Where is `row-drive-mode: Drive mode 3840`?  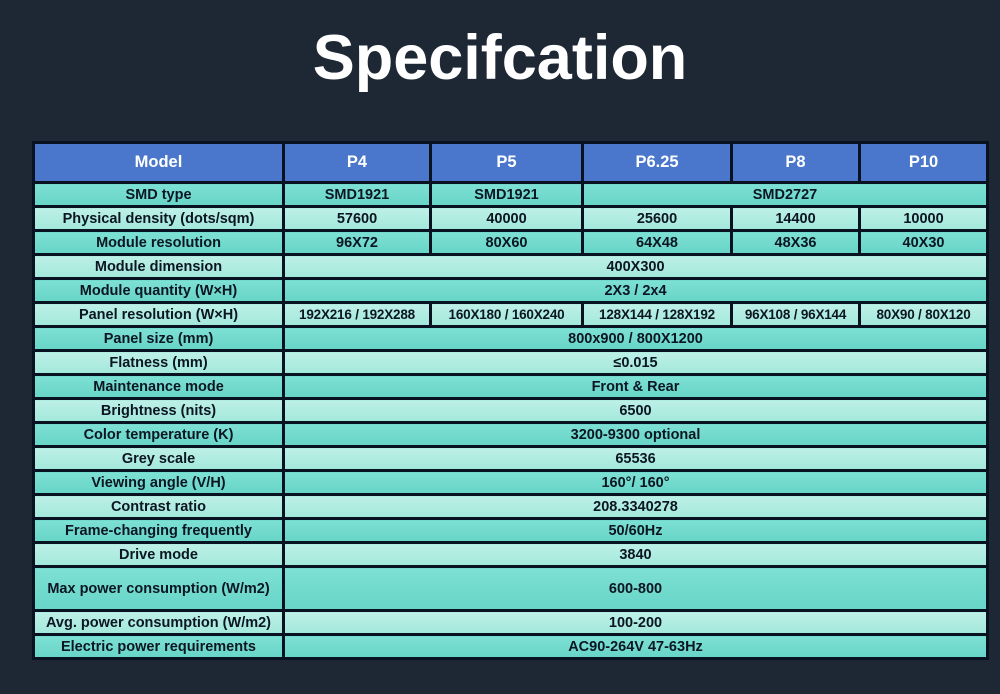
row-drive-mode: Drive mode 3840 is located at coordinates (510, 554).